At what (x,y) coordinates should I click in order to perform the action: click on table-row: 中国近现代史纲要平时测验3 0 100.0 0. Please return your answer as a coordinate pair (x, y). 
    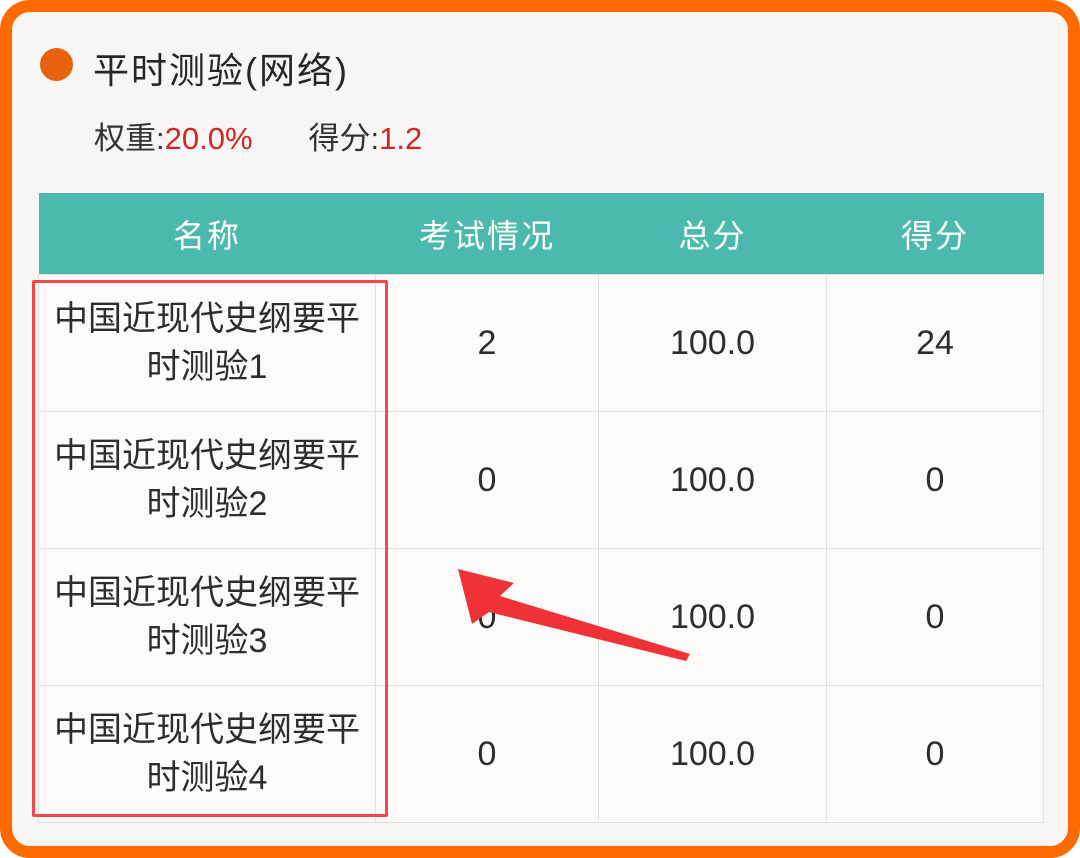
    Looking at the image, I should click on (541, 617).